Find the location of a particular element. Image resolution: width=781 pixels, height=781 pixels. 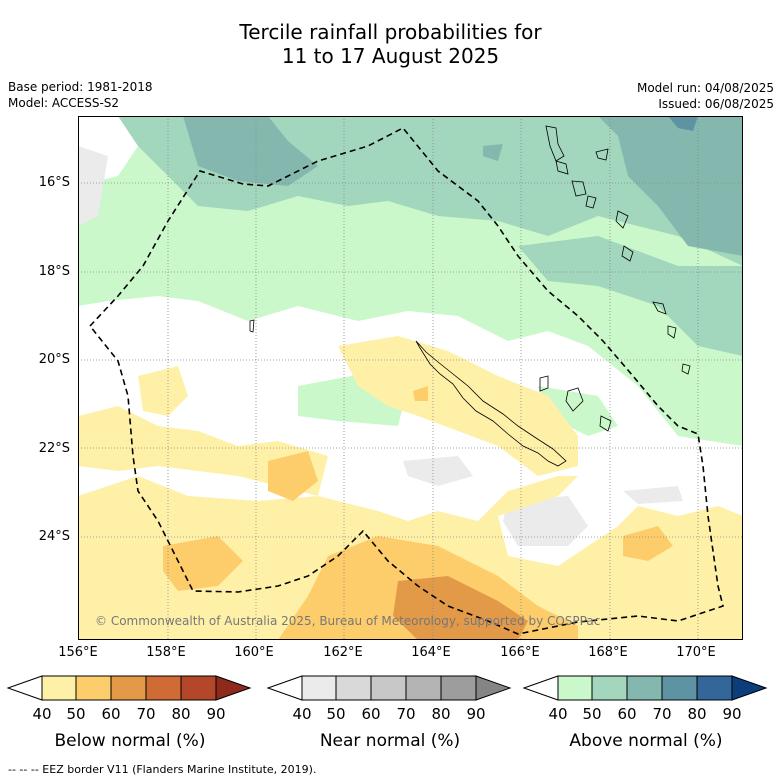

new-caledonia-island is located at coordinates (491, 403).